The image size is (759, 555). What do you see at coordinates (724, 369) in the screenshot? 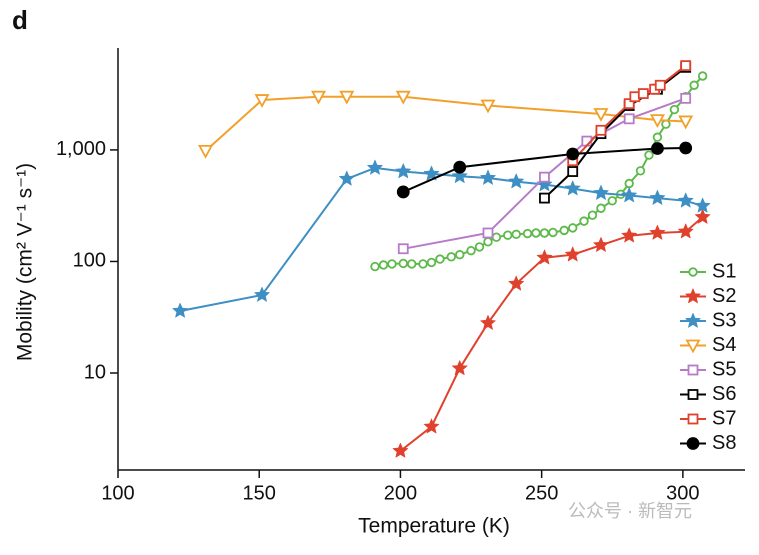
I see `legend-label: S5` at bounding box center [724, 369].